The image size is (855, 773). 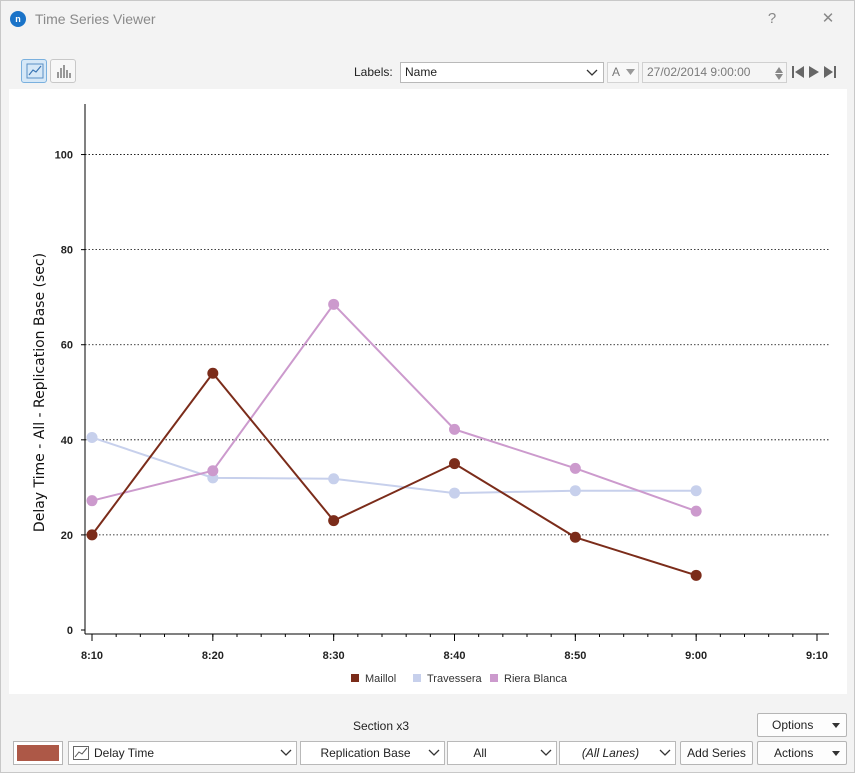 What do you see at coordinates (373, 72) in the screenshot?
I see `labels-label: Labels:` at bounding box center [373, 72].